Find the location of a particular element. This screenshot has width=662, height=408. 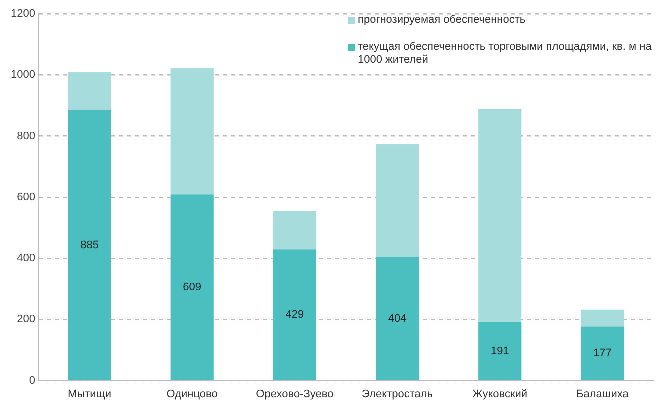

data-label: 191 is located at coordinates (500, 351).